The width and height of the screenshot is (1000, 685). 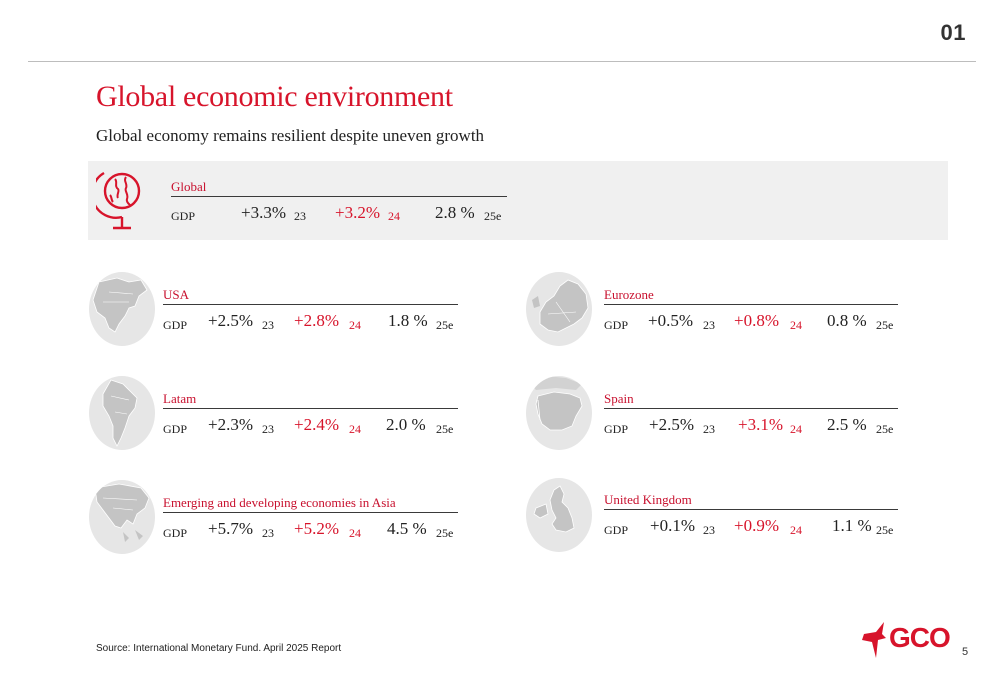 I want to click on region-name: Spain, so click(x=619, y=398).